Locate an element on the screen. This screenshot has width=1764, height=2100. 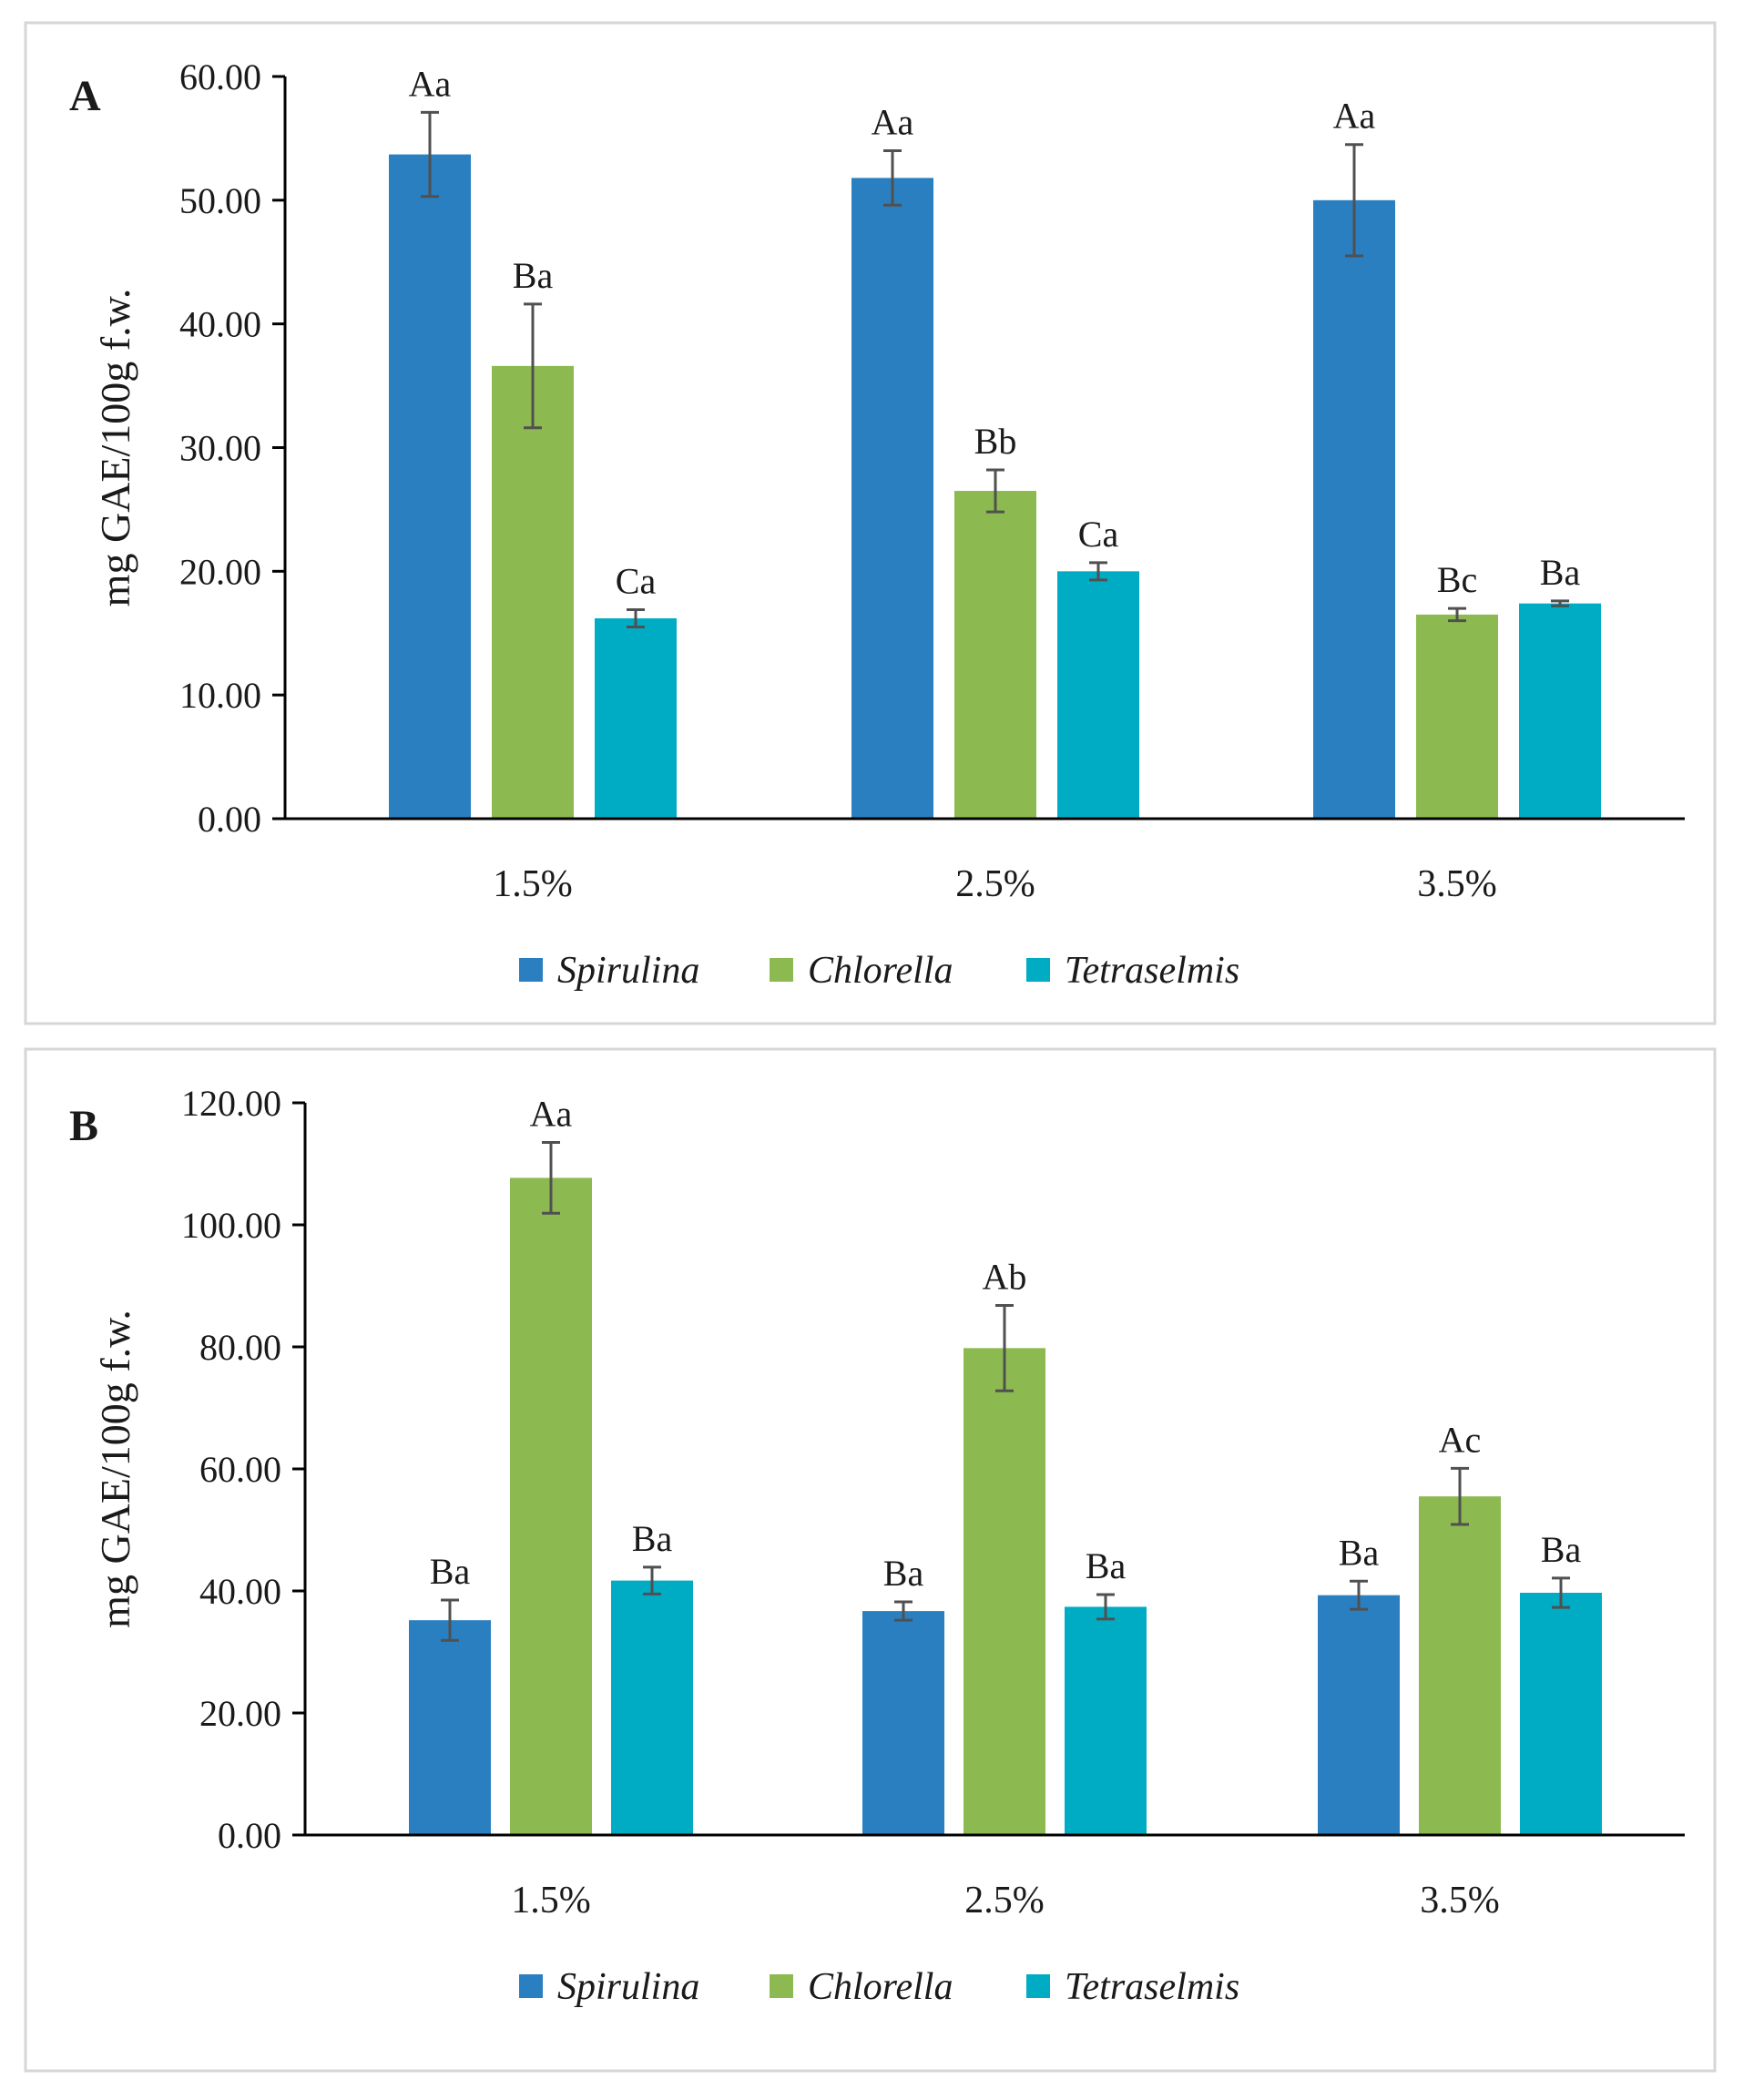
panel-b-y-tick-label: 0.00 is located at coordinates (249, 1835).